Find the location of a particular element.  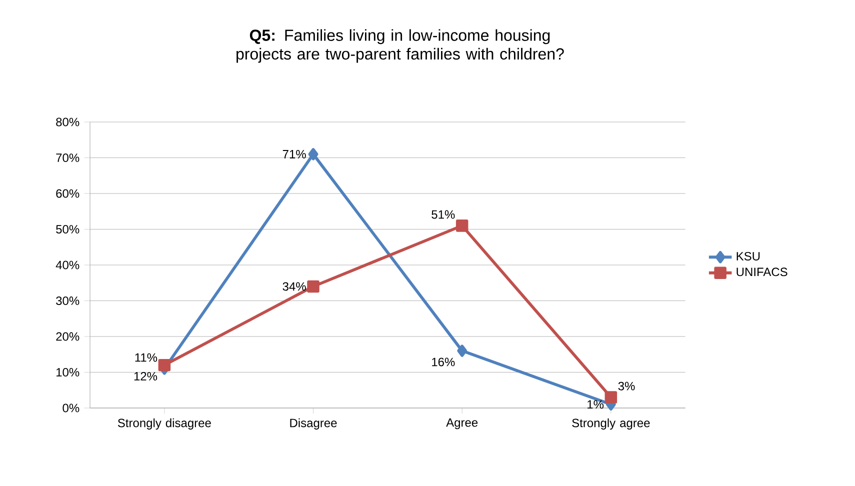

x-tick-label: Strongly disagree is located at coordinates (164, 424).